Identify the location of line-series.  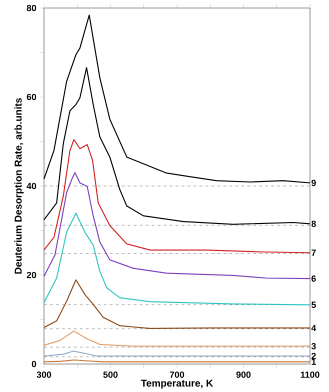
(177, 304).